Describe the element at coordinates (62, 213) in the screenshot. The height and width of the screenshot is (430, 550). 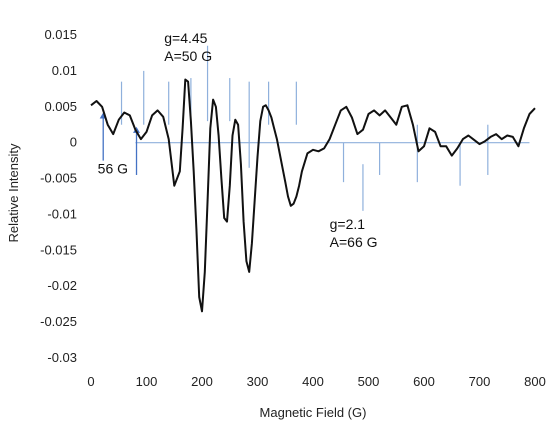
I see `y-tick-label: -0.01` at that location.